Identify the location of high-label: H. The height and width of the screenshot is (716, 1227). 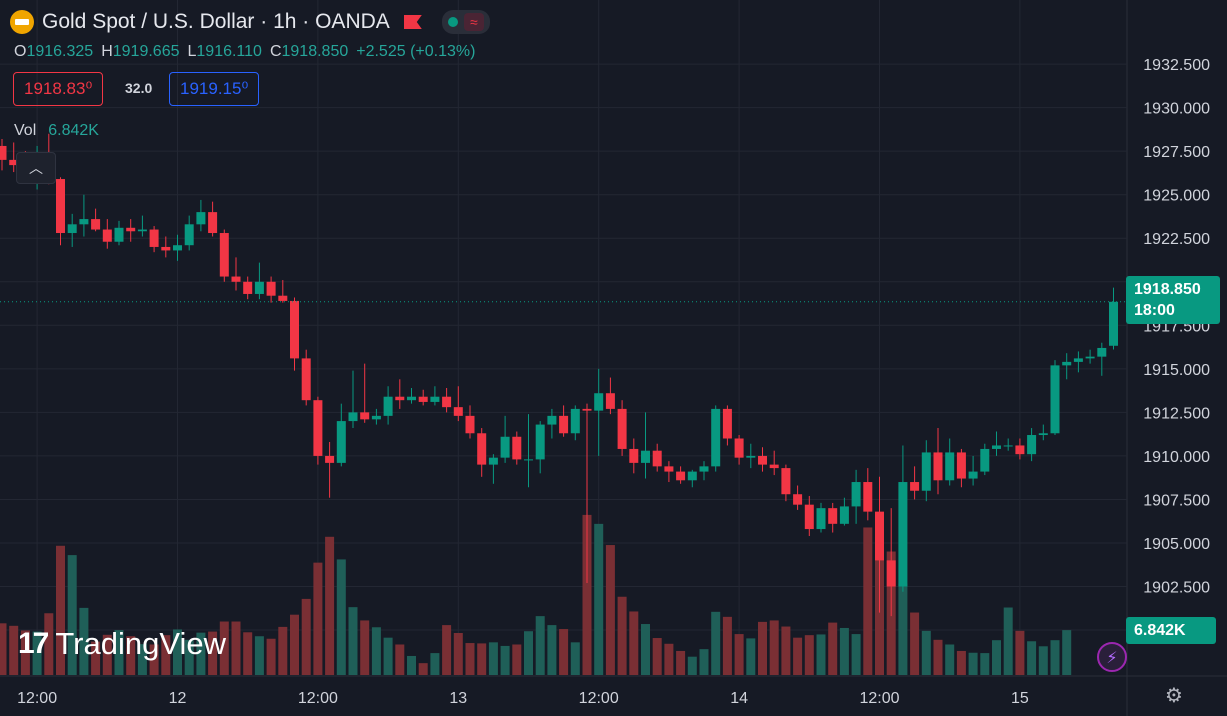
(107, 51).